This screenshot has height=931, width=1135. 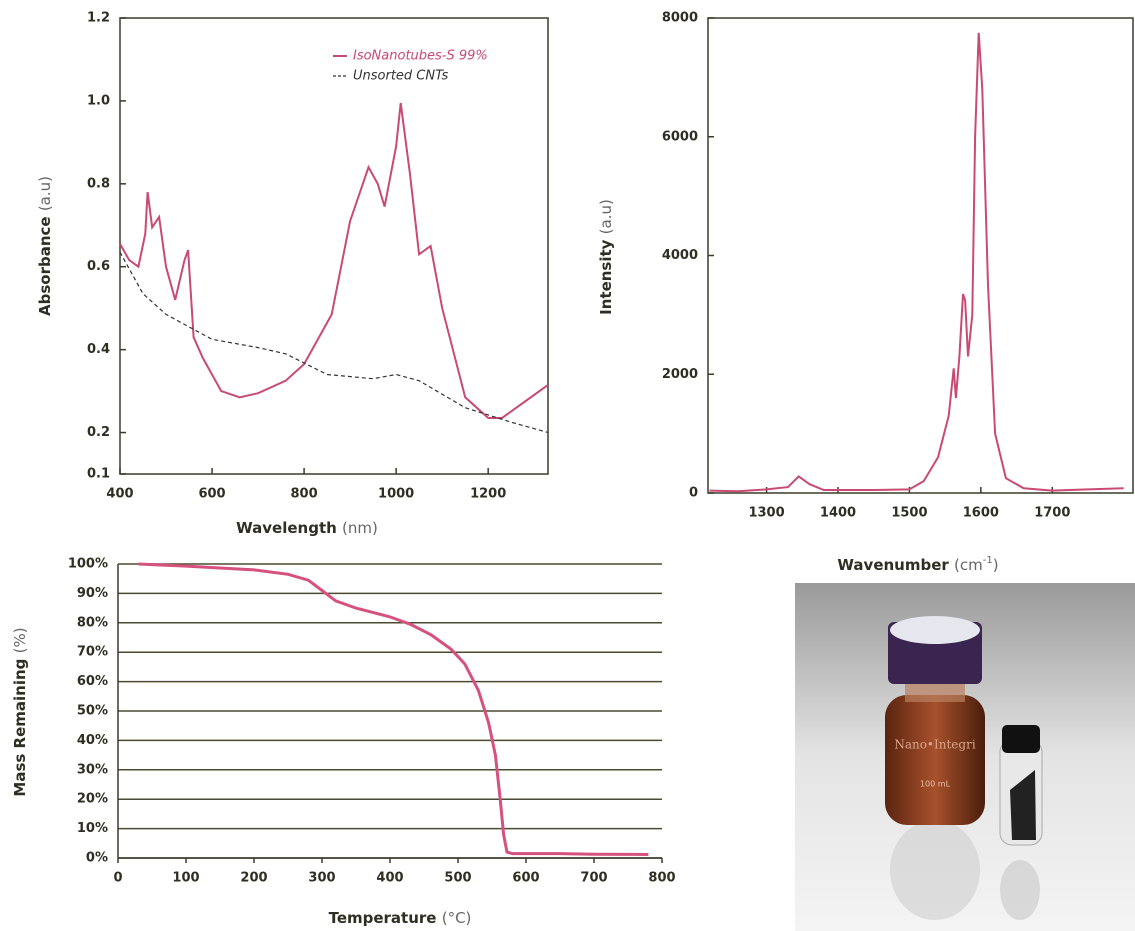 I want to click on product-photo: Nano•Integri 100 mL, so click(x=965, y=757).